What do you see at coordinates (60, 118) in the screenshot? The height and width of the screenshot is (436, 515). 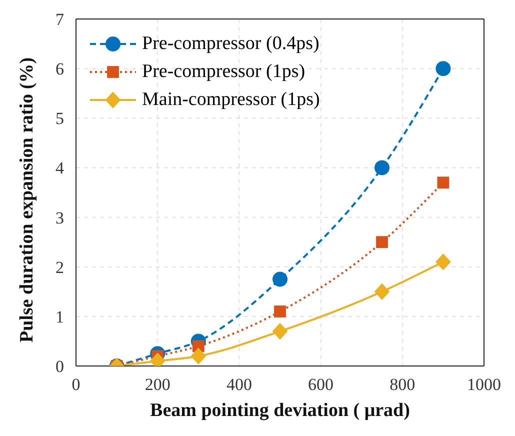 I see `y-tick-label: 5` at bounding box center [60, 118].